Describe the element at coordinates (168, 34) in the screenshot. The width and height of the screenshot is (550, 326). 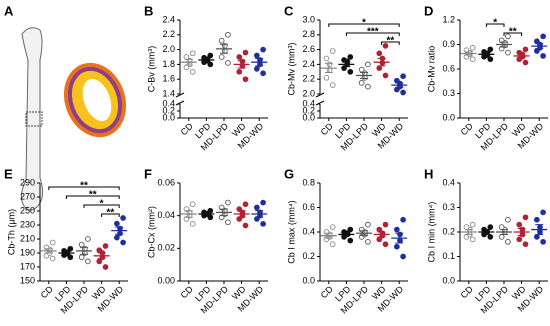
I see `y-tick-label: 2.2` at that location.